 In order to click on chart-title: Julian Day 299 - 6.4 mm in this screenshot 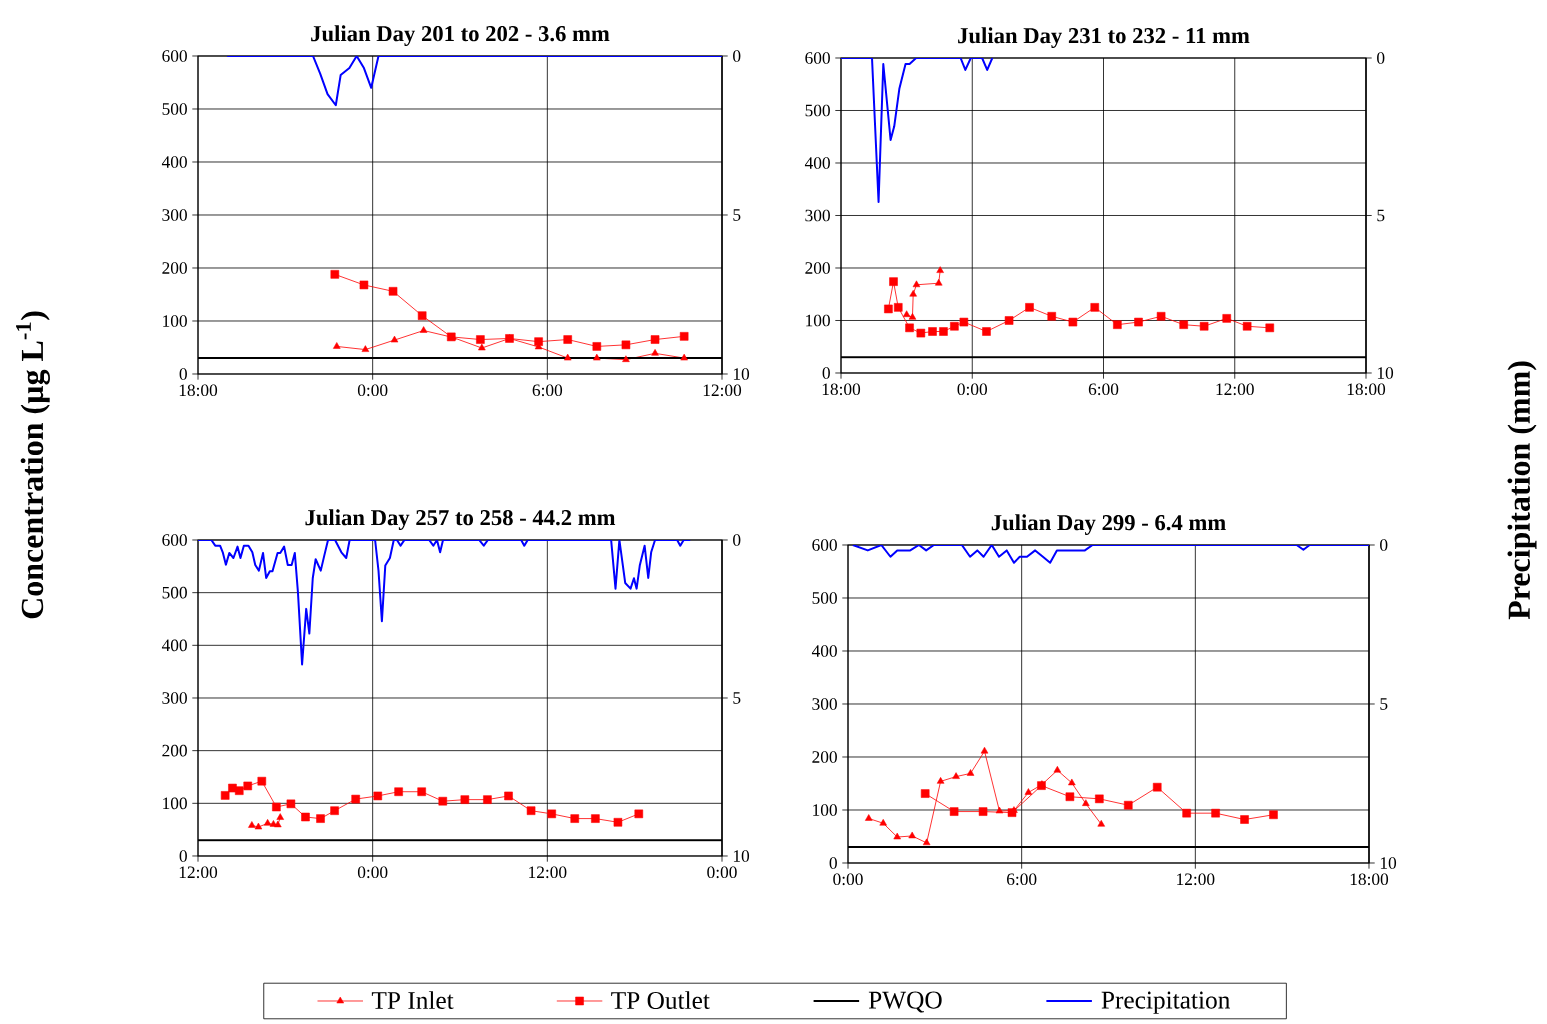, I will do `click(1108, 524)`.